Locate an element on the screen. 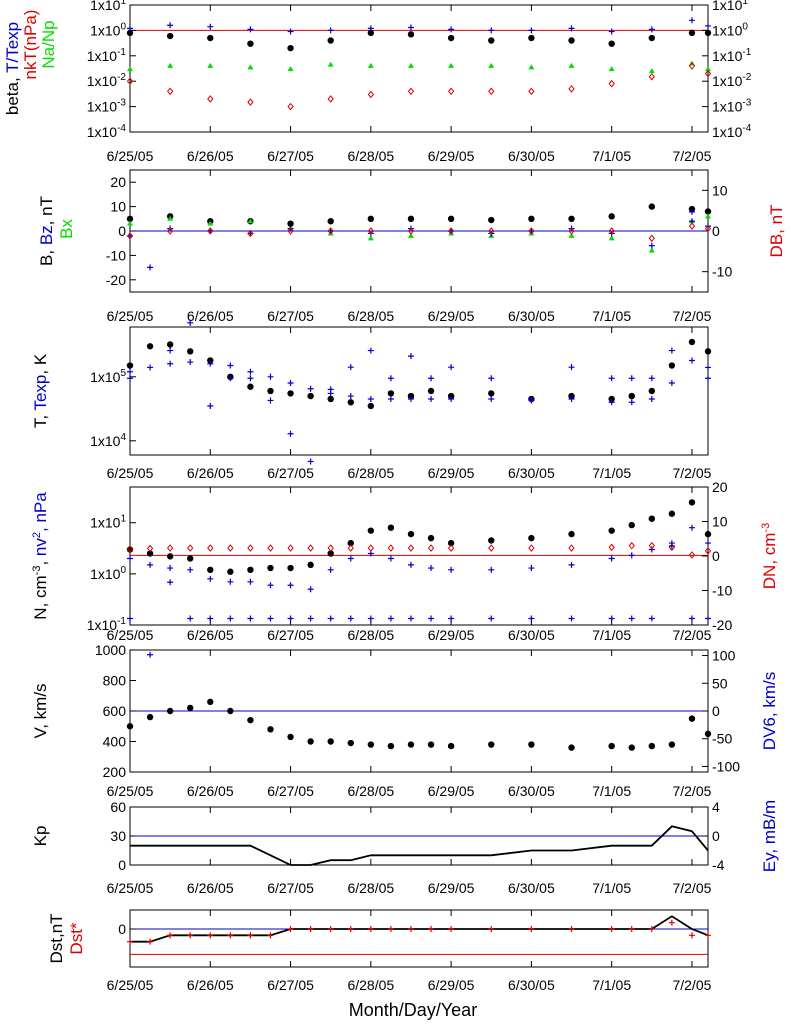 This screenshot has height=1024, width=791. y-tick-label-right: -50 is located at coordinates (722, 739).